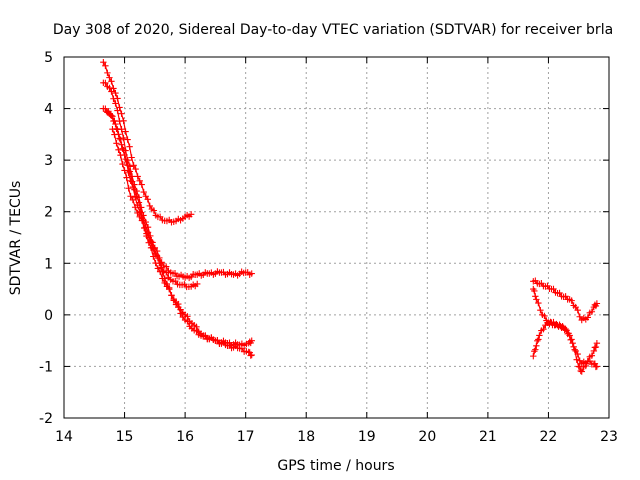 The image size is (640, 480). Describe the element at coordinates (147, 142) in the screenshot. I see `series-arc-a` at that location.